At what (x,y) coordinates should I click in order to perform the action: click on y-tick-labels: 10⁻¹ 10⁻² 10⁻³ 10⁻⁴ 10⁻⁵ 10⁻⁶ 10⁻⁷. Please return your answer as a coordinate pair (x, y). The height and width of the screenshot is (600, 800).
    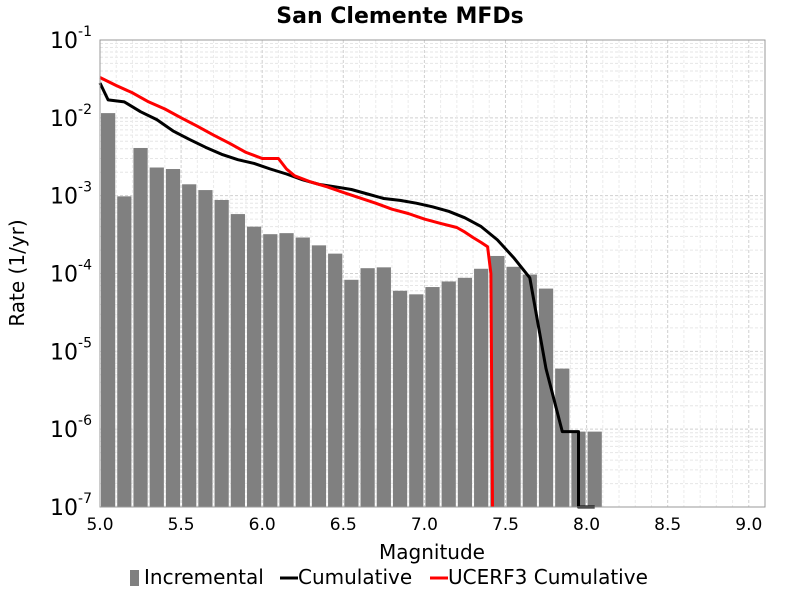
    Looking at the image, I should click on (71, 272).